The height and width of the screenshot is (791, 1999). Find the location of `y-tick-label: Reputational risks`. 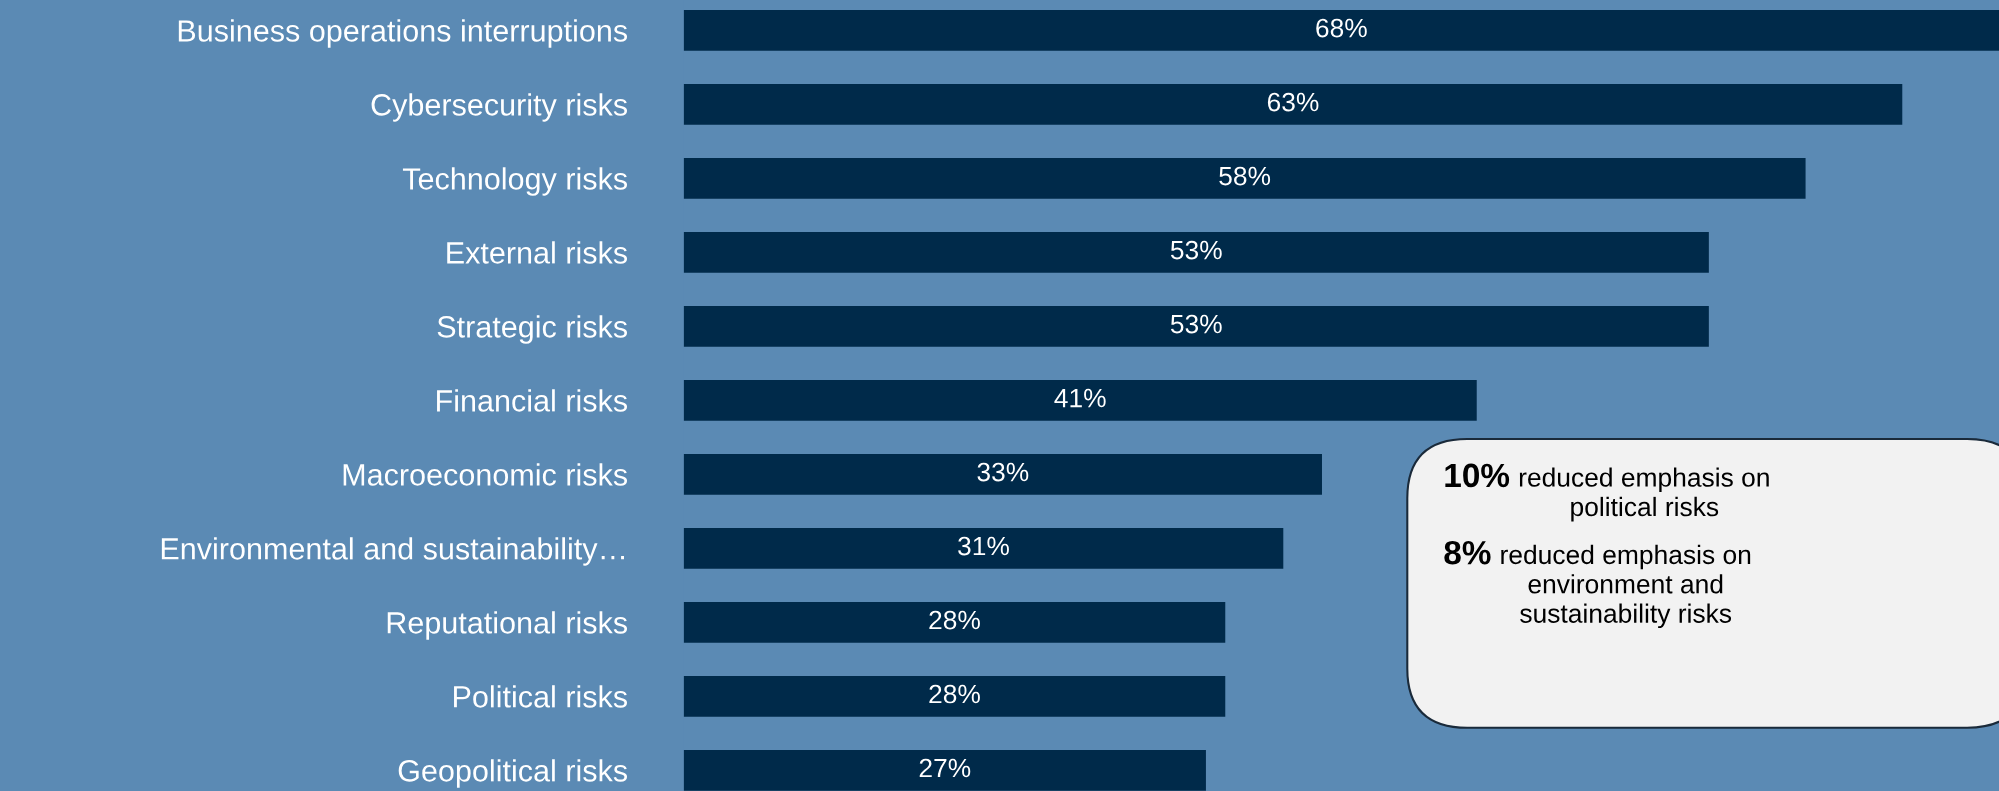

y-tick-label: Reputational risks is located at coordinates (507, 625).